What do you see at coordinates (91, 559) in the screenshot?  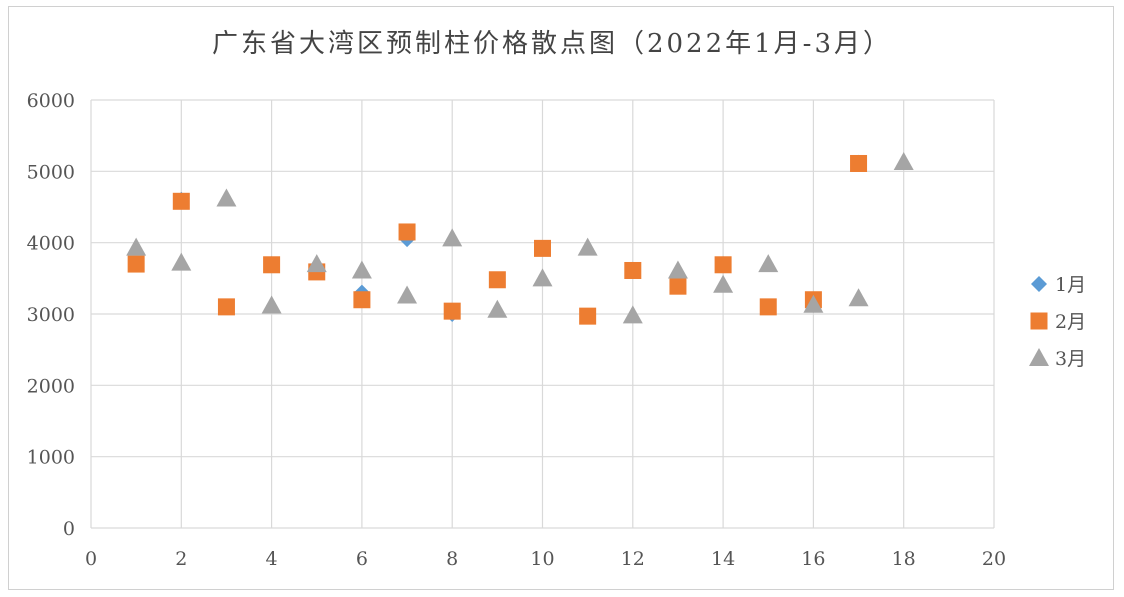 I see `x-tick-label: 0` at bounding box center [91, 559].